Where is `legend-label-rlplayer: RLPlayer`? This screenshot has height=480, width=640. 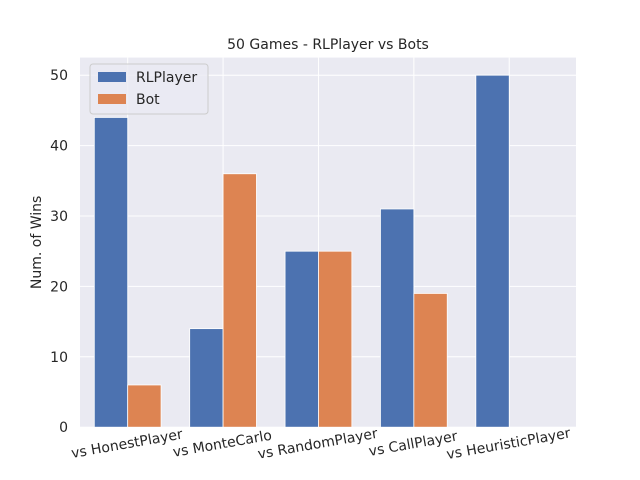
legend-label-rlplayer: RLPlayer is located at coordinates (166, 78).